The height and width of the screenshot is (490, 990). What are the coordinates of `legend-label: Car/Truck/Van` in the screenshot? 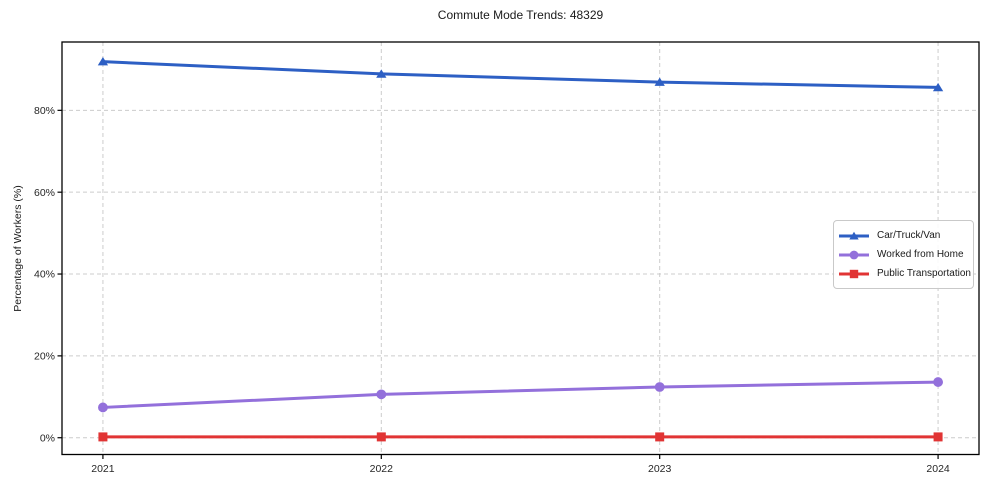 It's located at (909, 235).